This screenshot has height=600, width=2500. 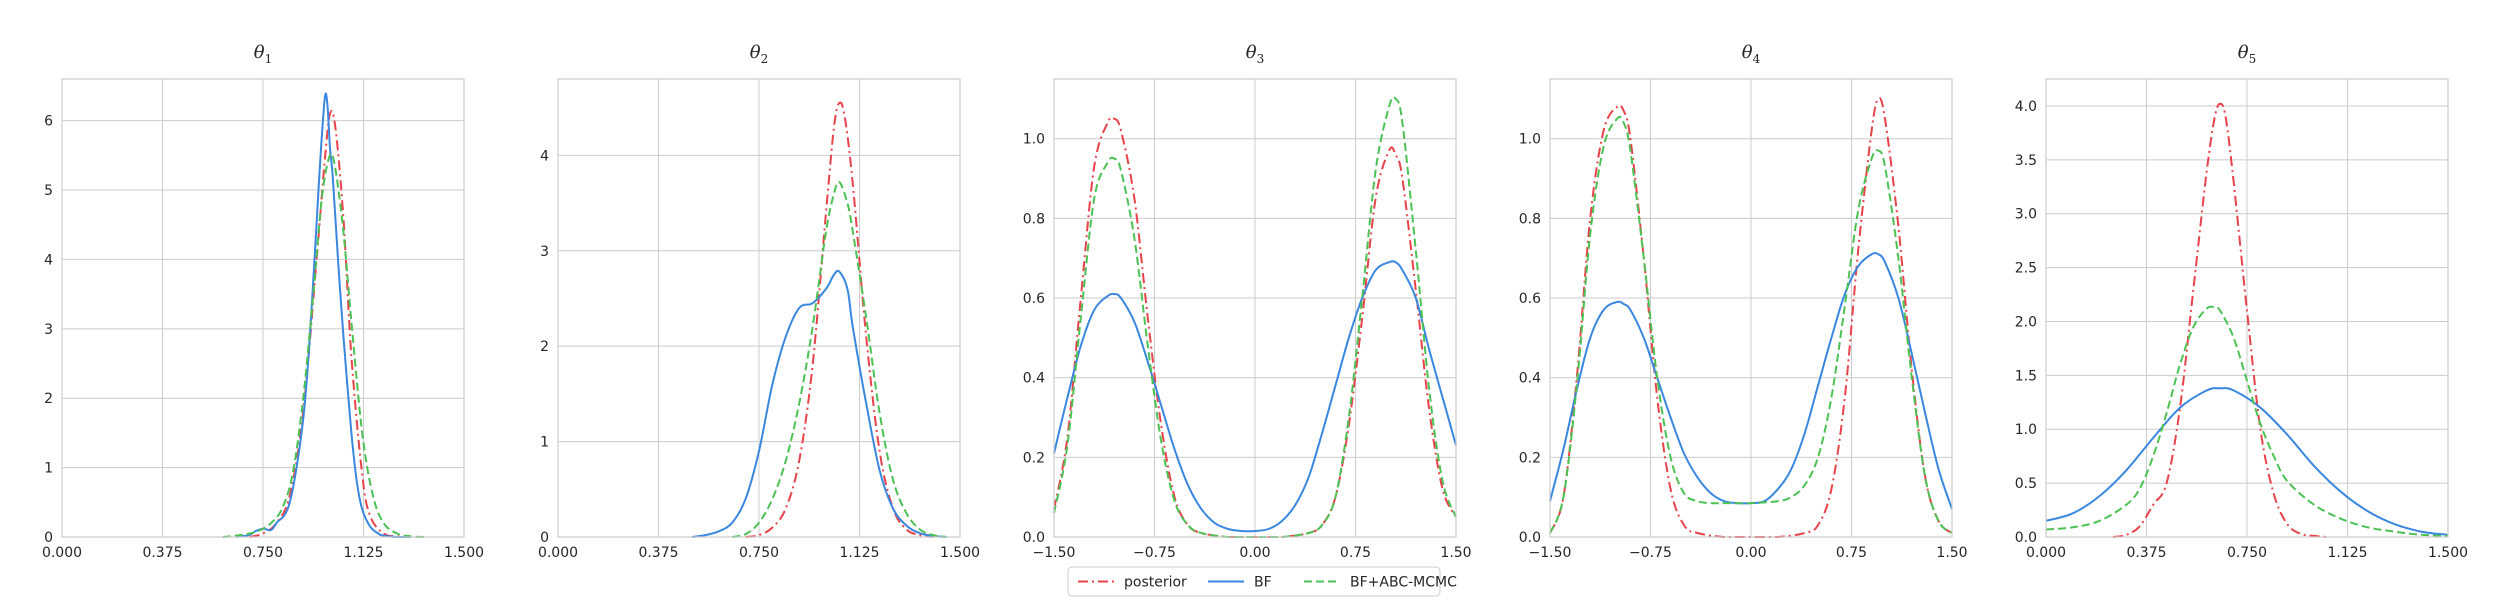 I want to click on legend-label: BF, so click(x=1263, y=583).